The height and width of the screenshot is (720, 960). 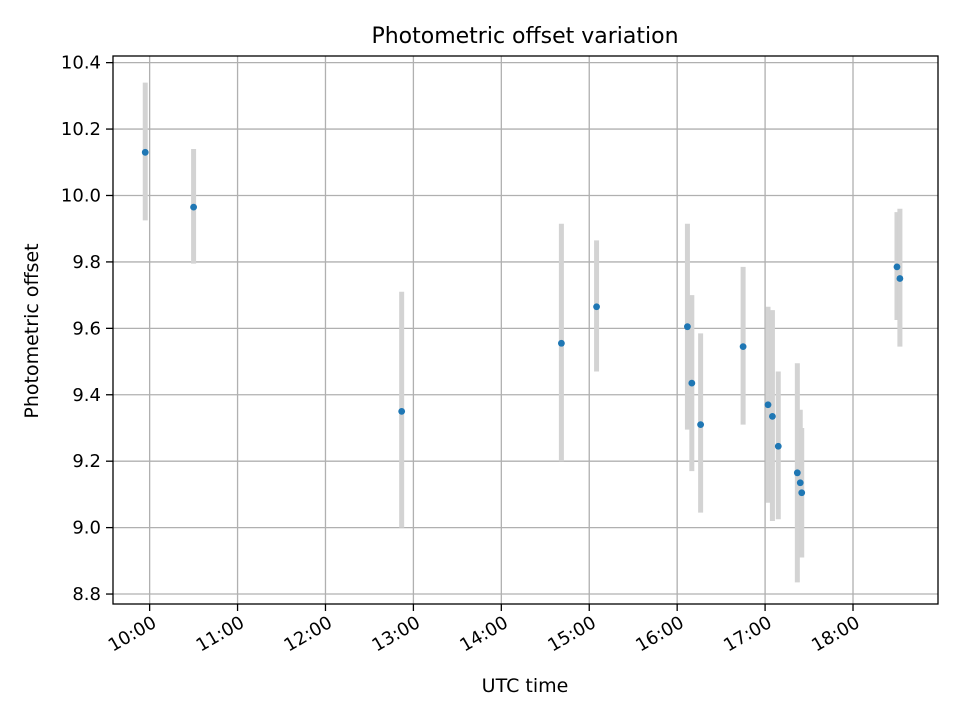 What do you see at coordinates (525, 686) in the screenshot?
I see `x-axis-label: UTC time` at bounding box center [525, 686].